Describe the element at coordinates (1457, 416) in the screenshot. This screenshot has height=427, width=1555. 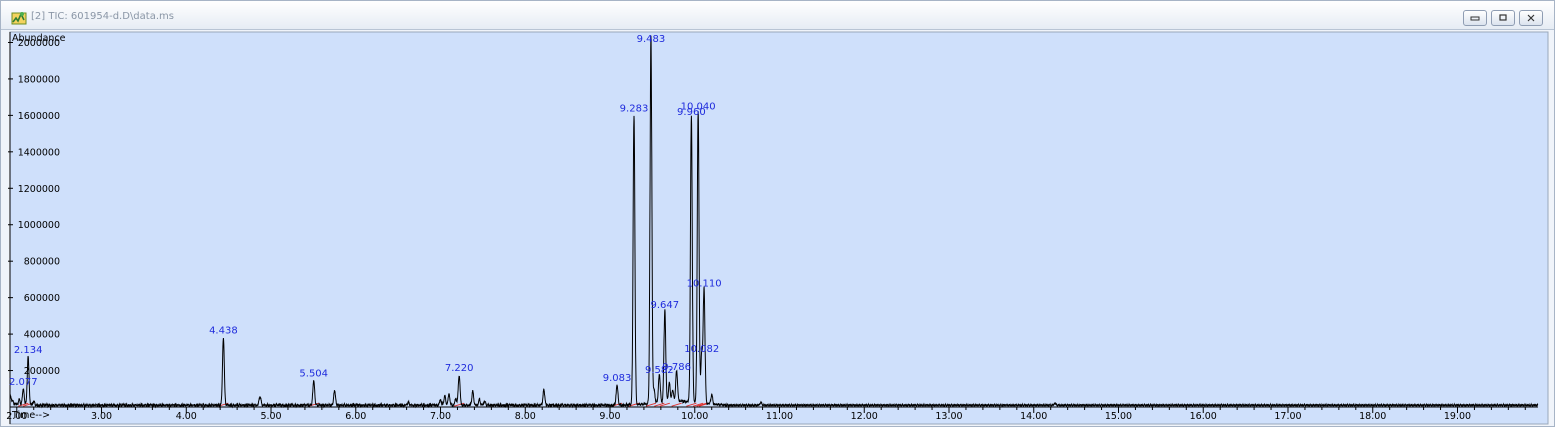
I see `x-tick-label: 19.00` at that location.